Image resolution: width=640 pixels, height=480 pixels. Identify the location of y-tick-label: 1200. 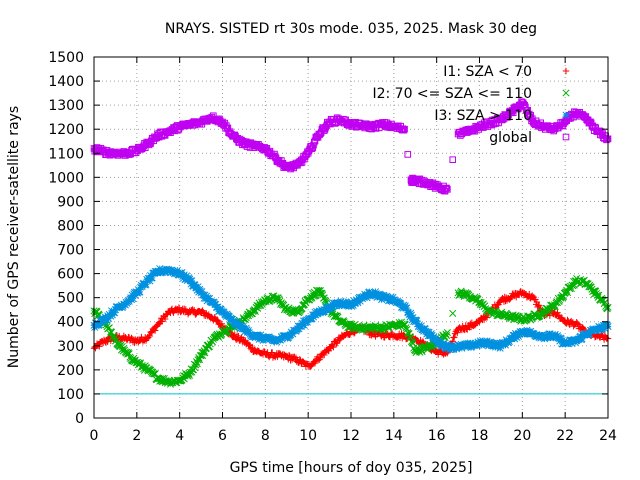
(66, 130).